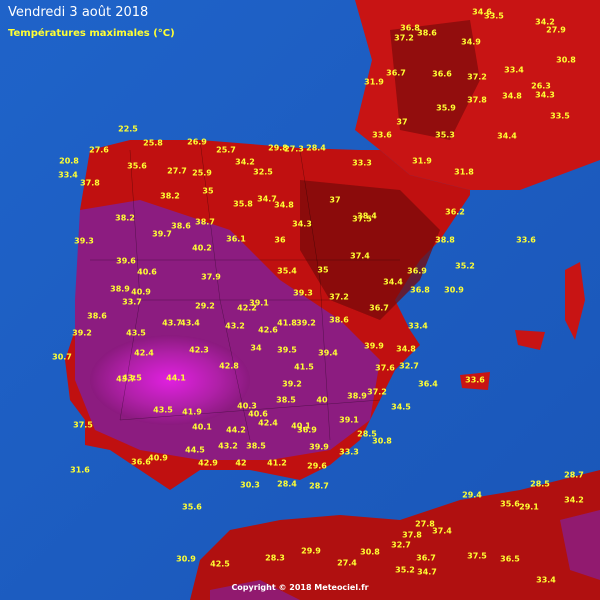 The width and height of the screenshot is (600, 600). I want to click on temperature-label: 40, so click(322, 400).